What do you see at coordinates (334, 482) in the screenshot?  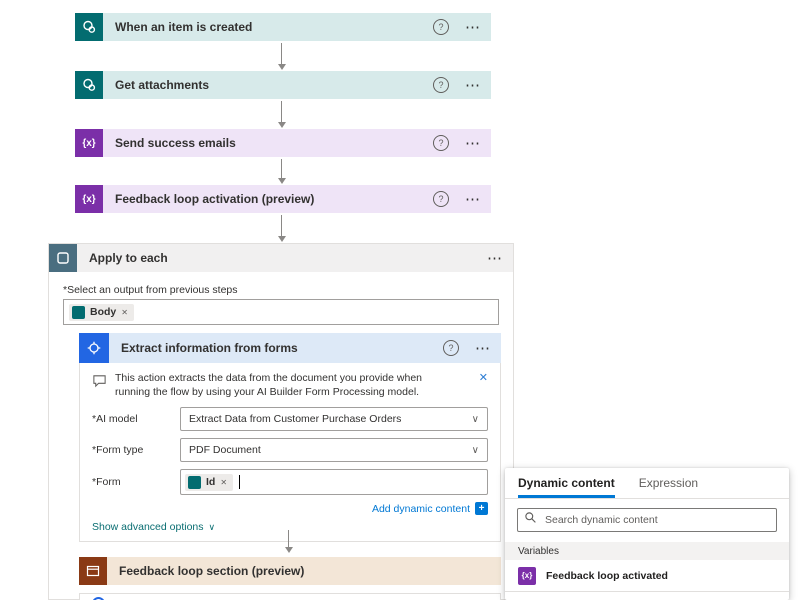 I see `form-input: Id ✕` at bounding box center [334, 482].